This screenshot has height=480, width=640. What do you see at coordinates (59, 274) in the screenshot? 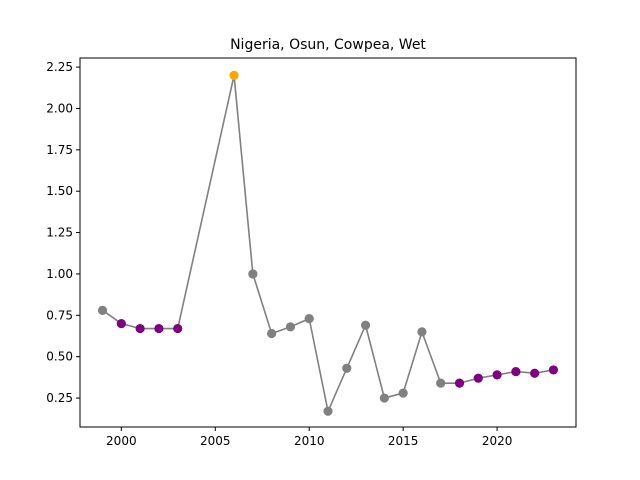
I see `y-tick-label: 1.00` at bounding box center [59, 274].